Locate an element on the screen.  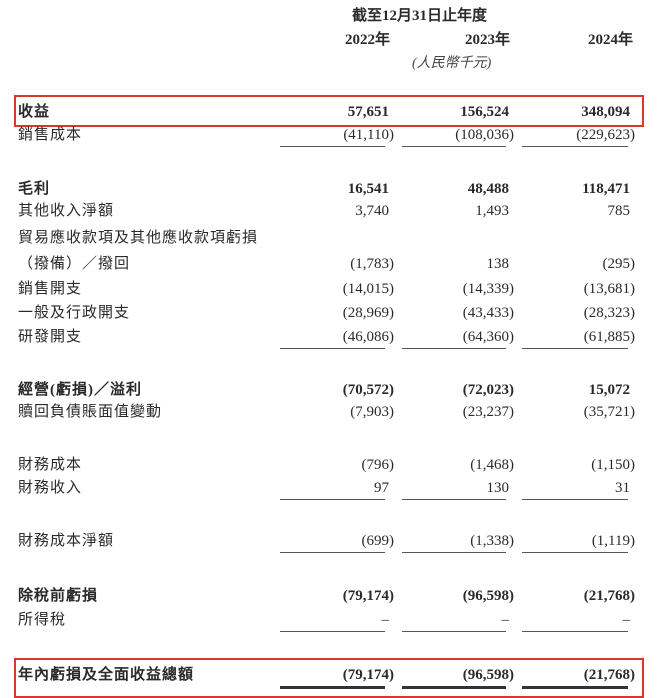
value-2022: – is located at coordinates (385, 620).